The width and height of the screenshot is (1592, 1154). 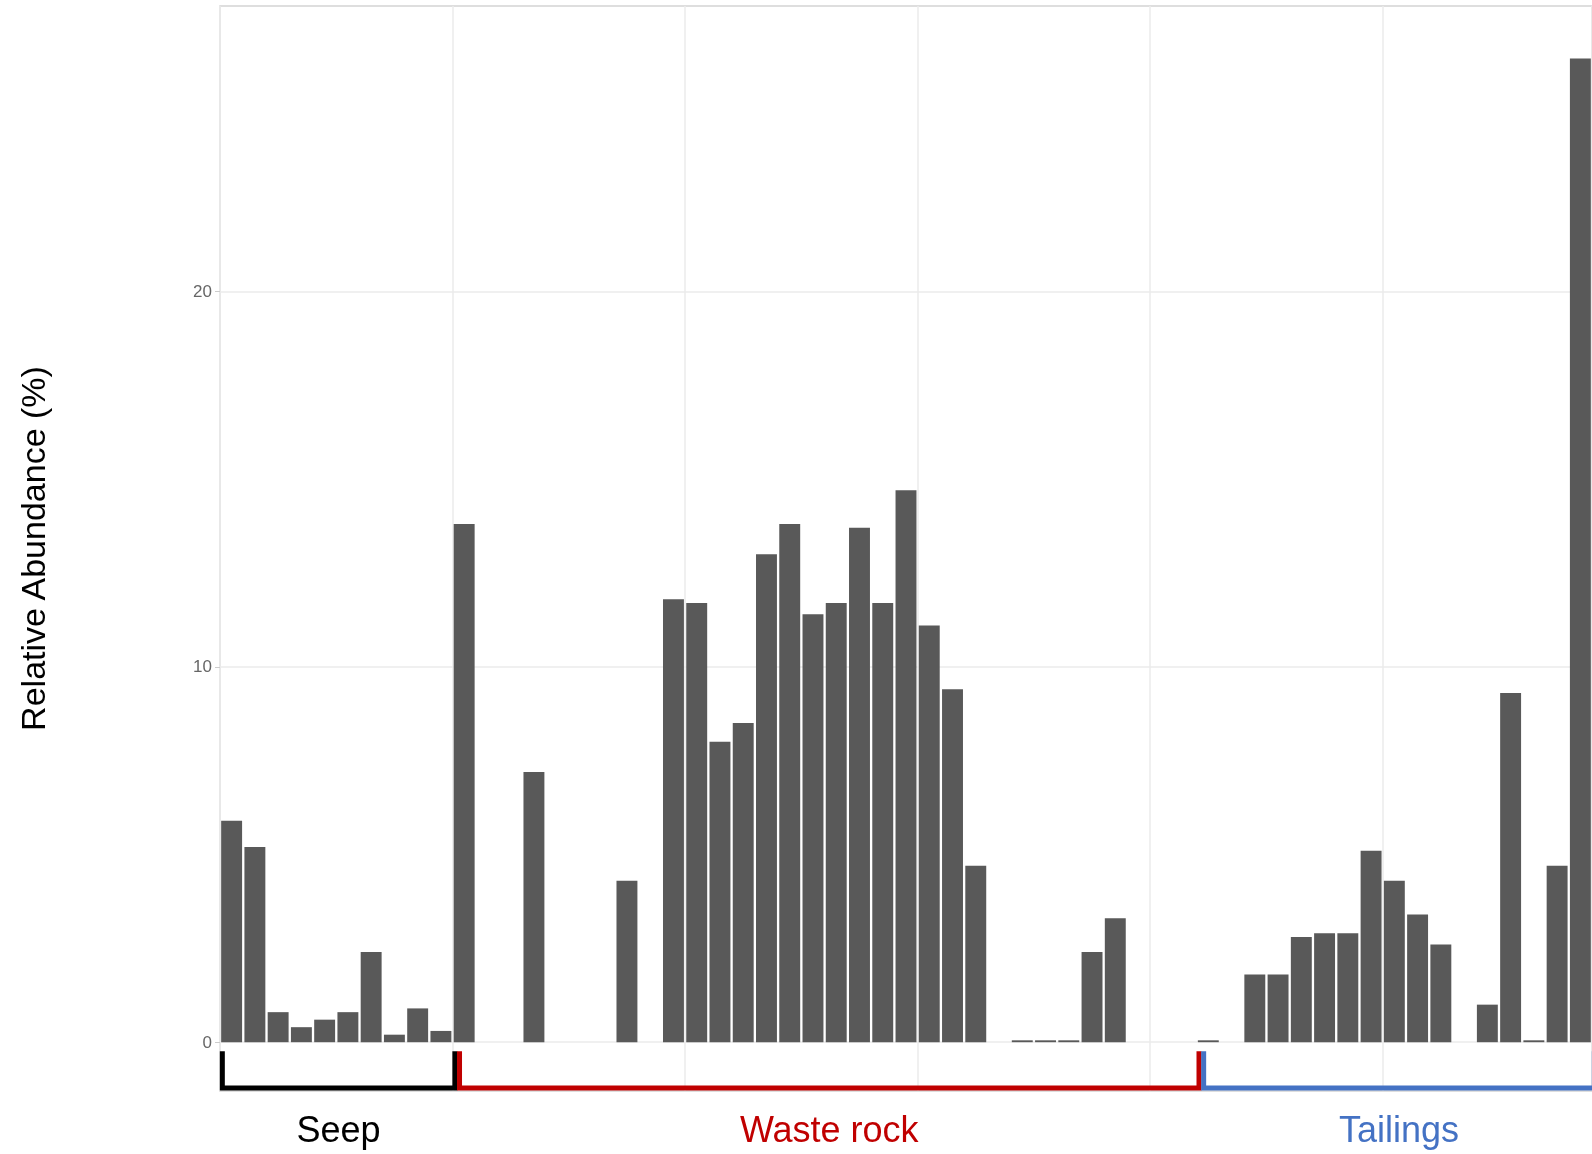 I want to click on y-tick-label: 20, so click(x=202, y=291).